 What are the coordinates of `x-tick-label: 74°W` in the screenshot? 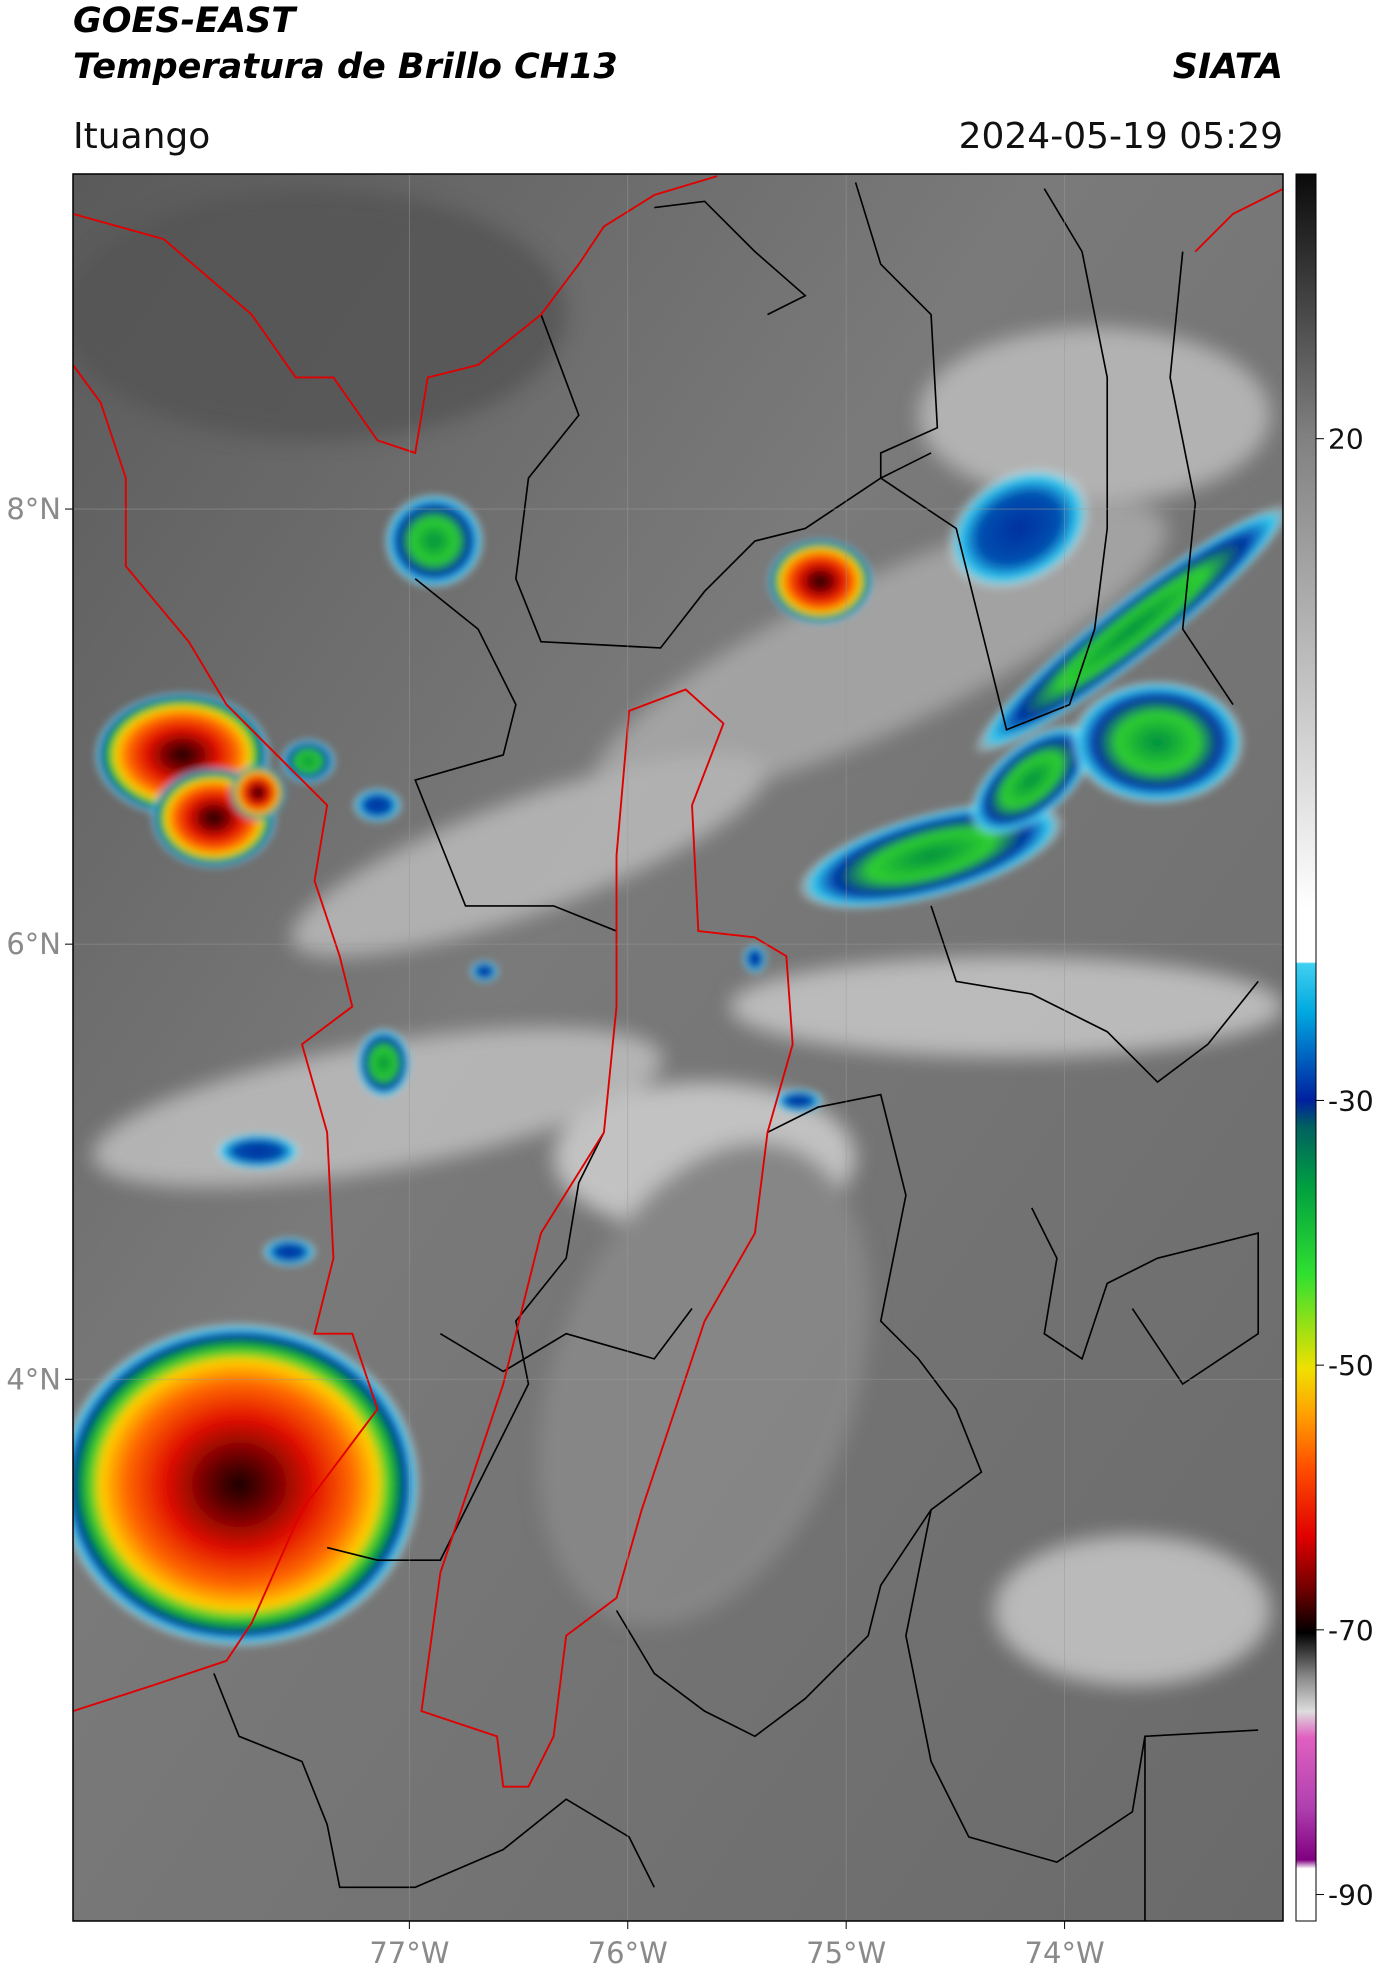 It's located at (1065, 1953).